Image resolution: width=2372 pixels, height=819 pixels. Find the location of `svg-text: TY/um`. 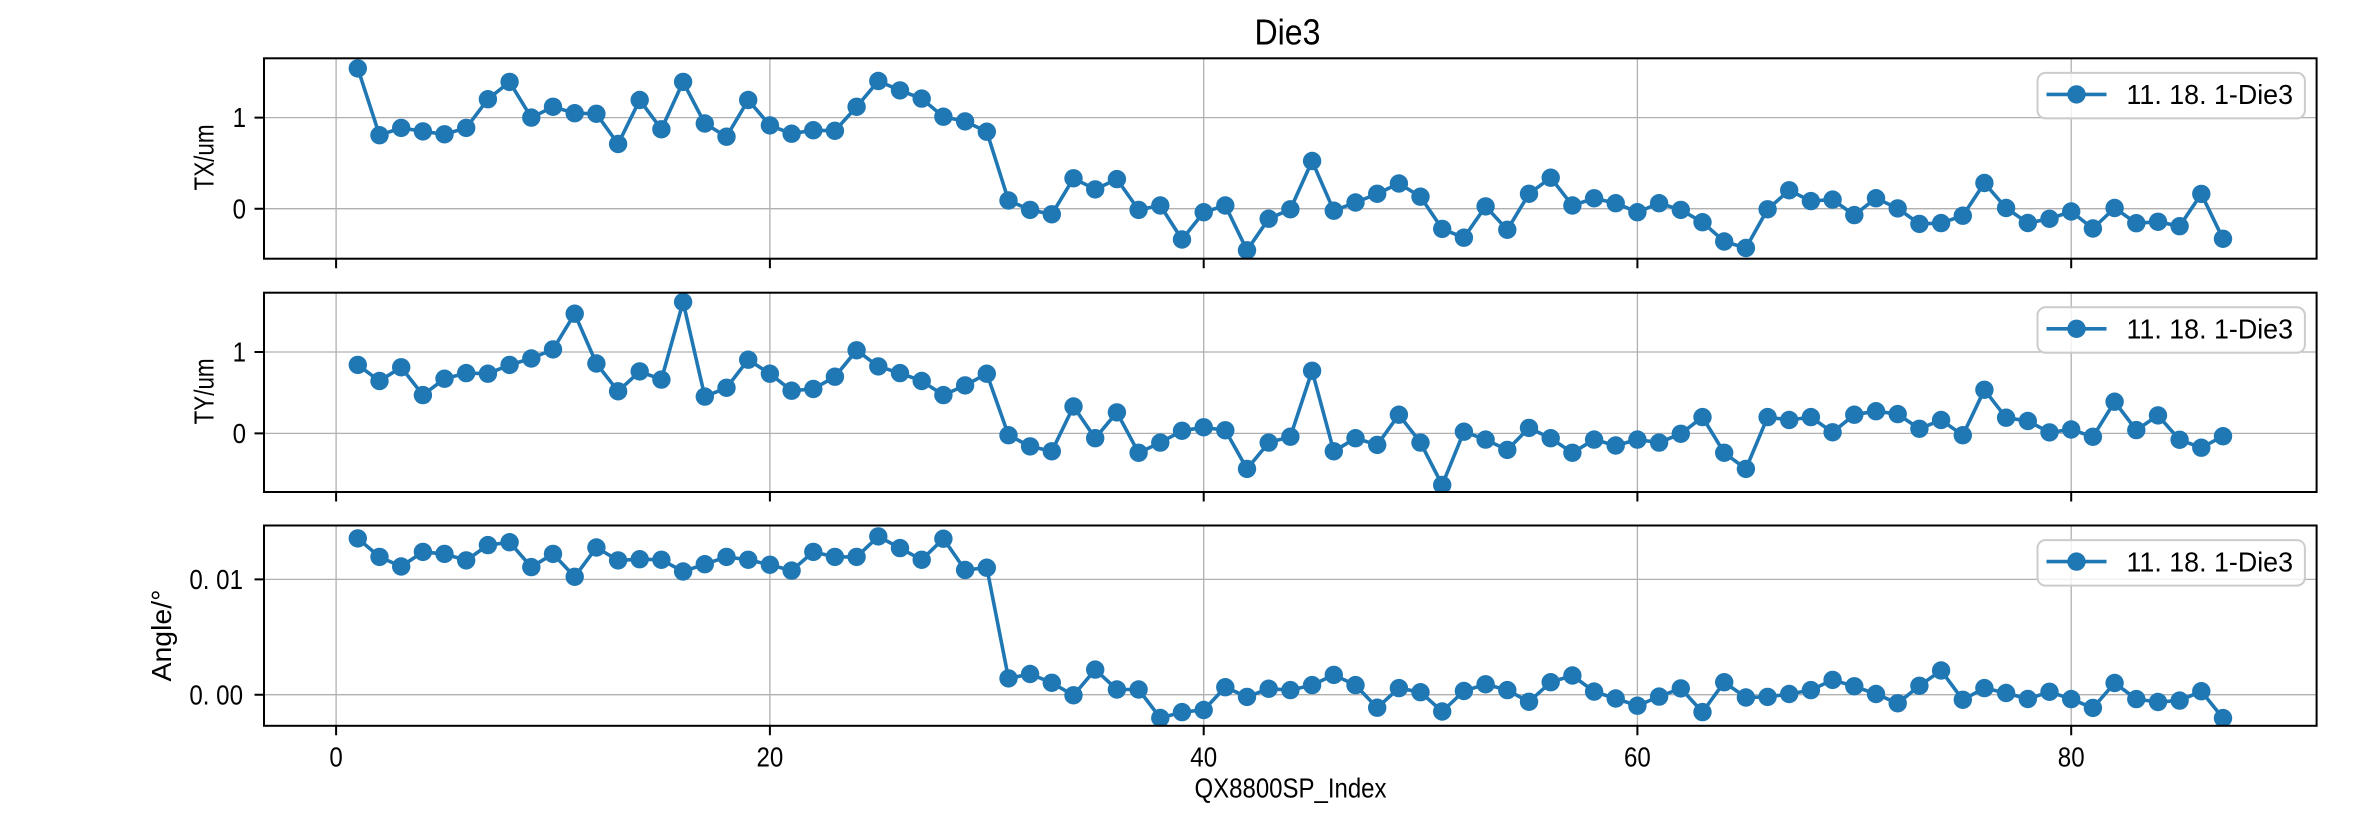

svg-text: TY/um is located at coordinates (204, 391).